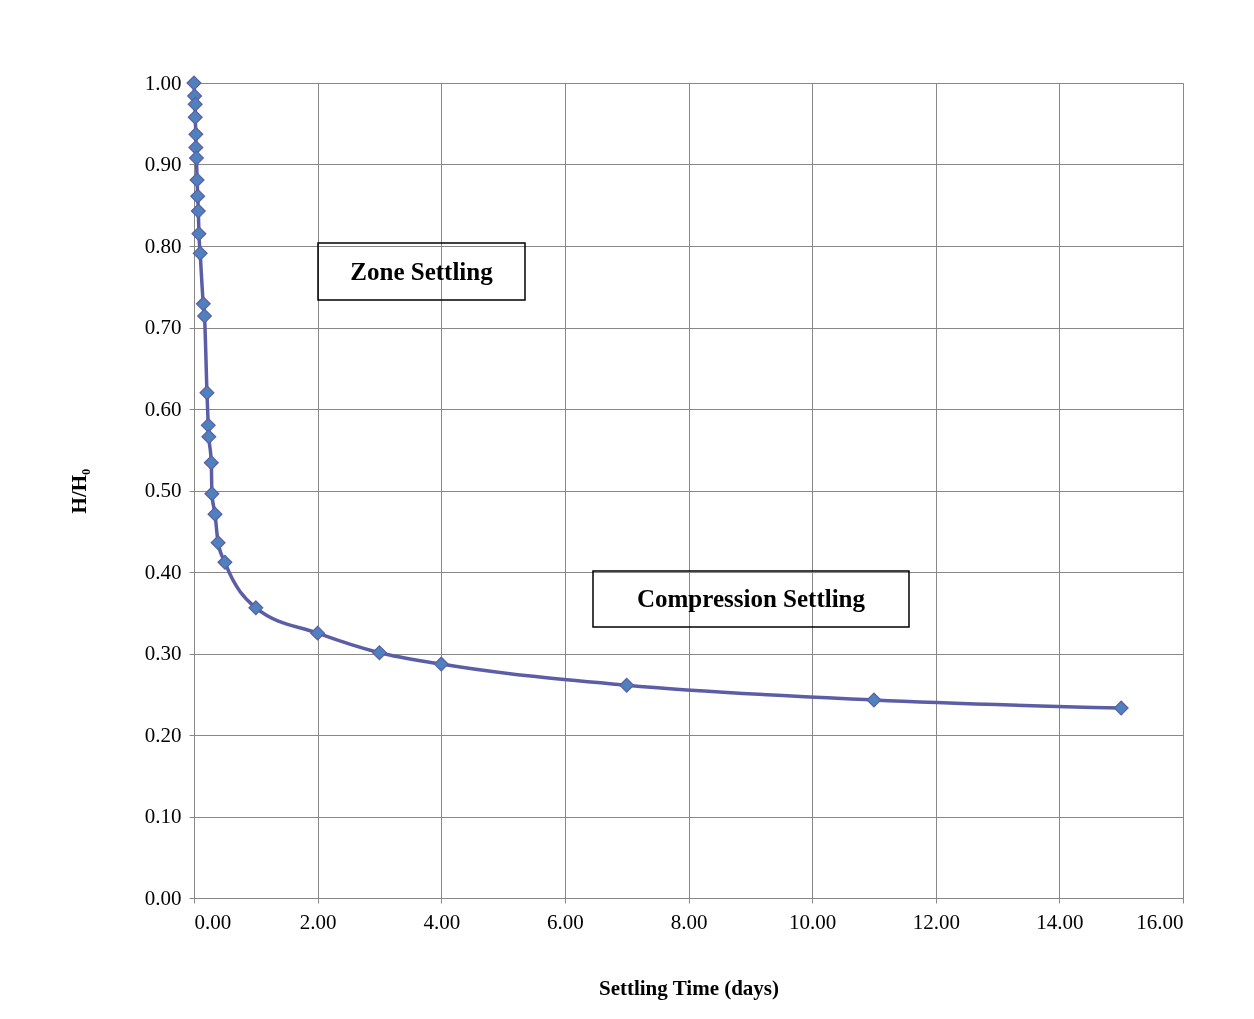  I want to click on annotation: Compression Settling, so click(751, 598).